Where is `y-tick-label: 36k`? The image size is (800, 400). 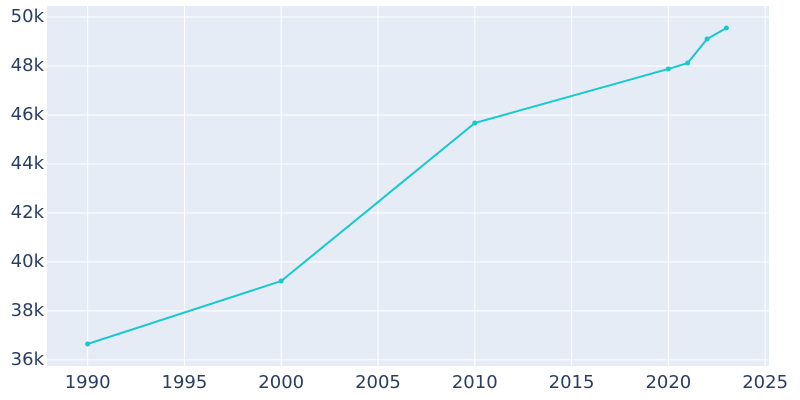
y-tick-label: 36k is located at coordinates (28, 359).